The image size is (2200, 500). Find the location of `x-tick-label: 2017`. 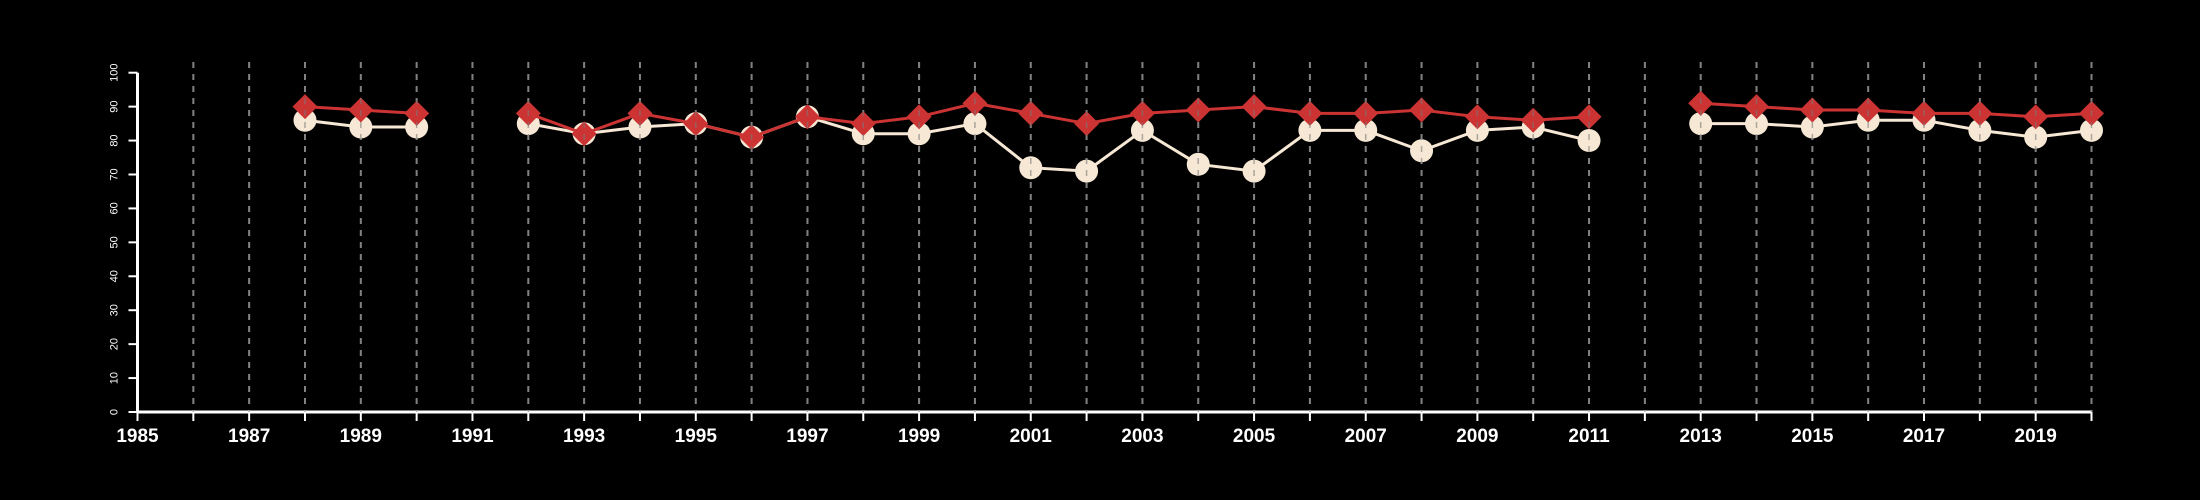

x-tick-label: 2017 is located at coordinates (1924, 436).